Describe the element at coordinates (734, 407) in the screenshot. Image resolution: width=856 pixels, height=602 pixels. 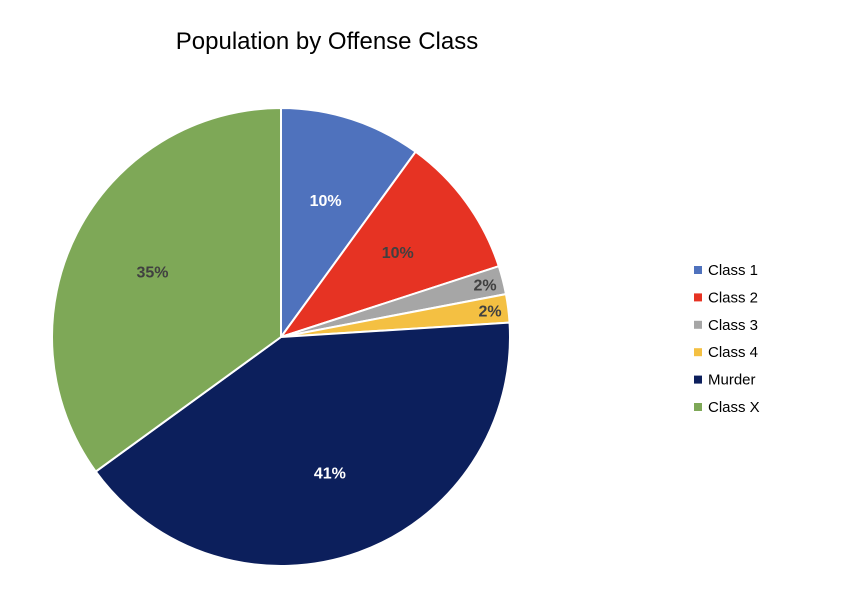
I see `legend-label-class-x: Class X` at that location.